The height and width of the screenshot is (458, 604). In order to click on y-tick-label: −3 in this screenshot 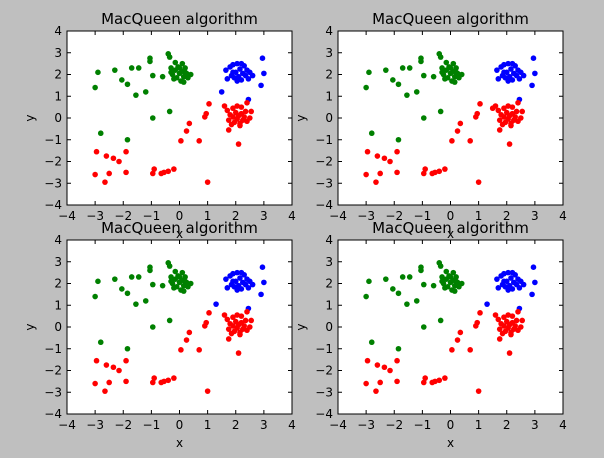, I will do `click(324, 392)`.